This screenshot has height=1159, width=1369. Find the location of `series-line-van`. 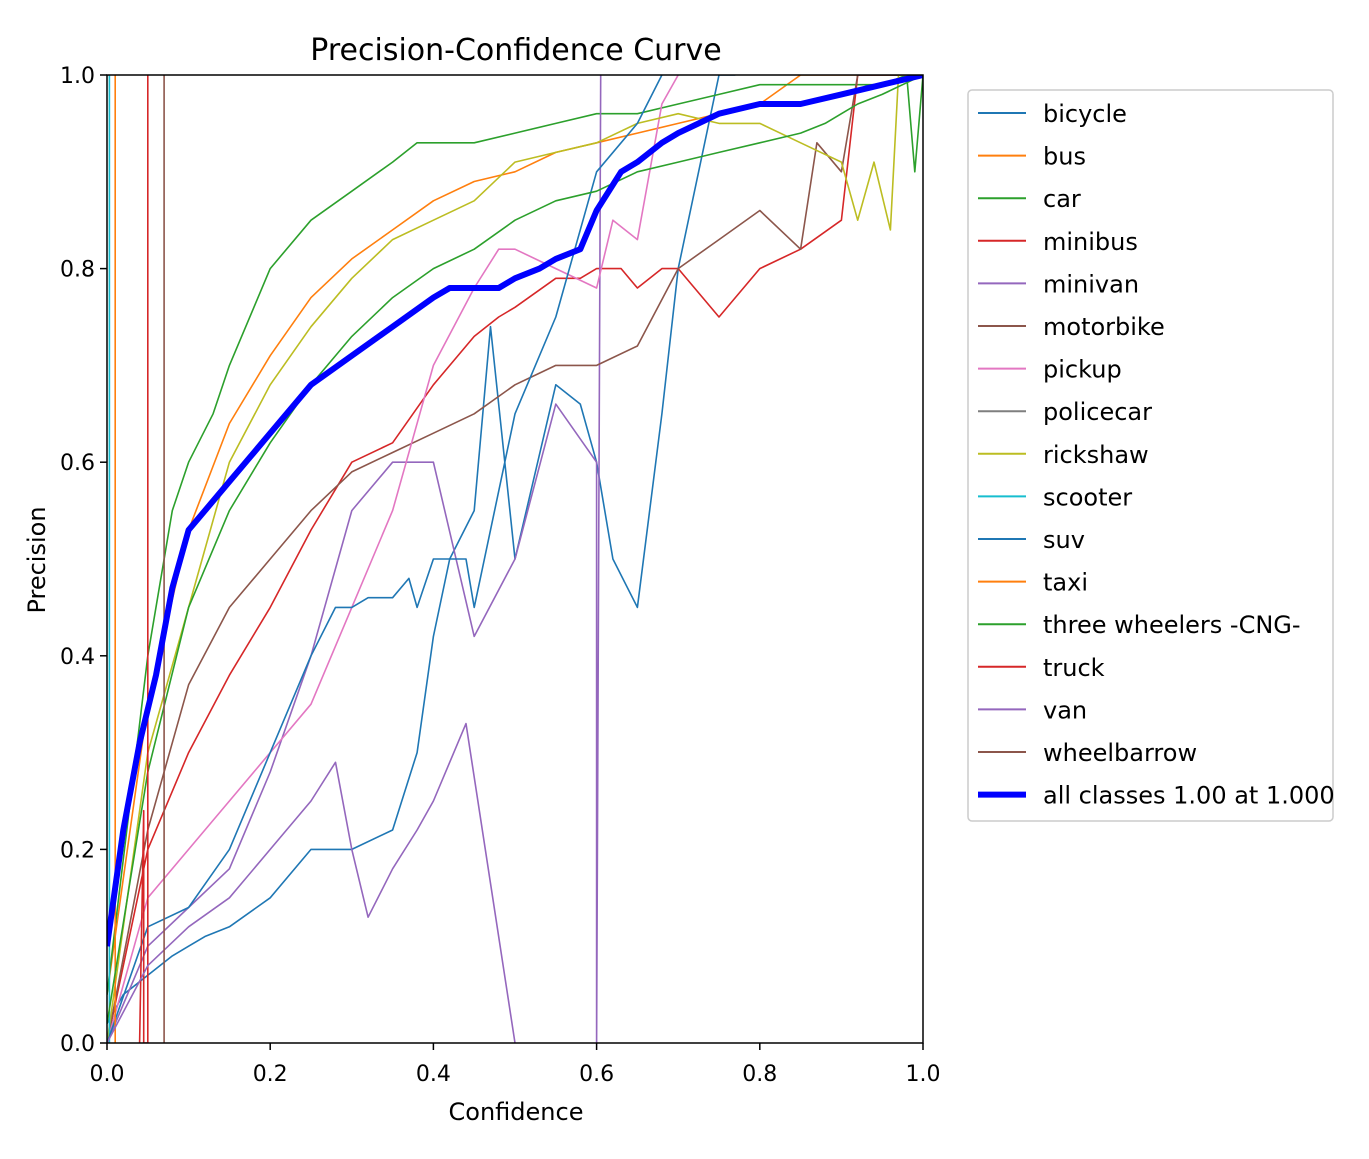

series-line-van is located at coordinates (311, 882).